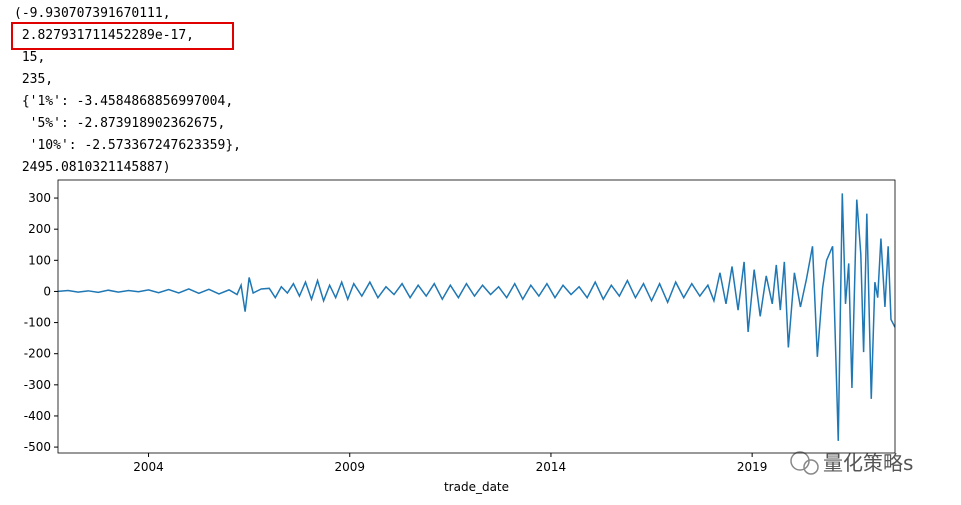 The height and width of the screenshot is (505, 961). I want to click on output-line: 2.827931711452289e-17,, so click(104, 35).